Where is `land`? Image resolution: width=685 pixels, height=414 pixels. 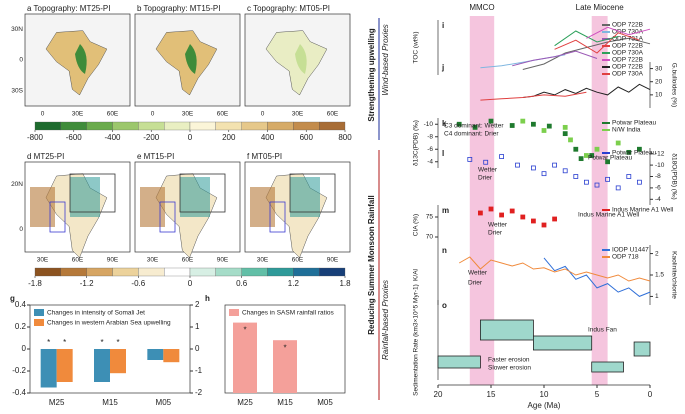 land is located at coordinates (76, 63).